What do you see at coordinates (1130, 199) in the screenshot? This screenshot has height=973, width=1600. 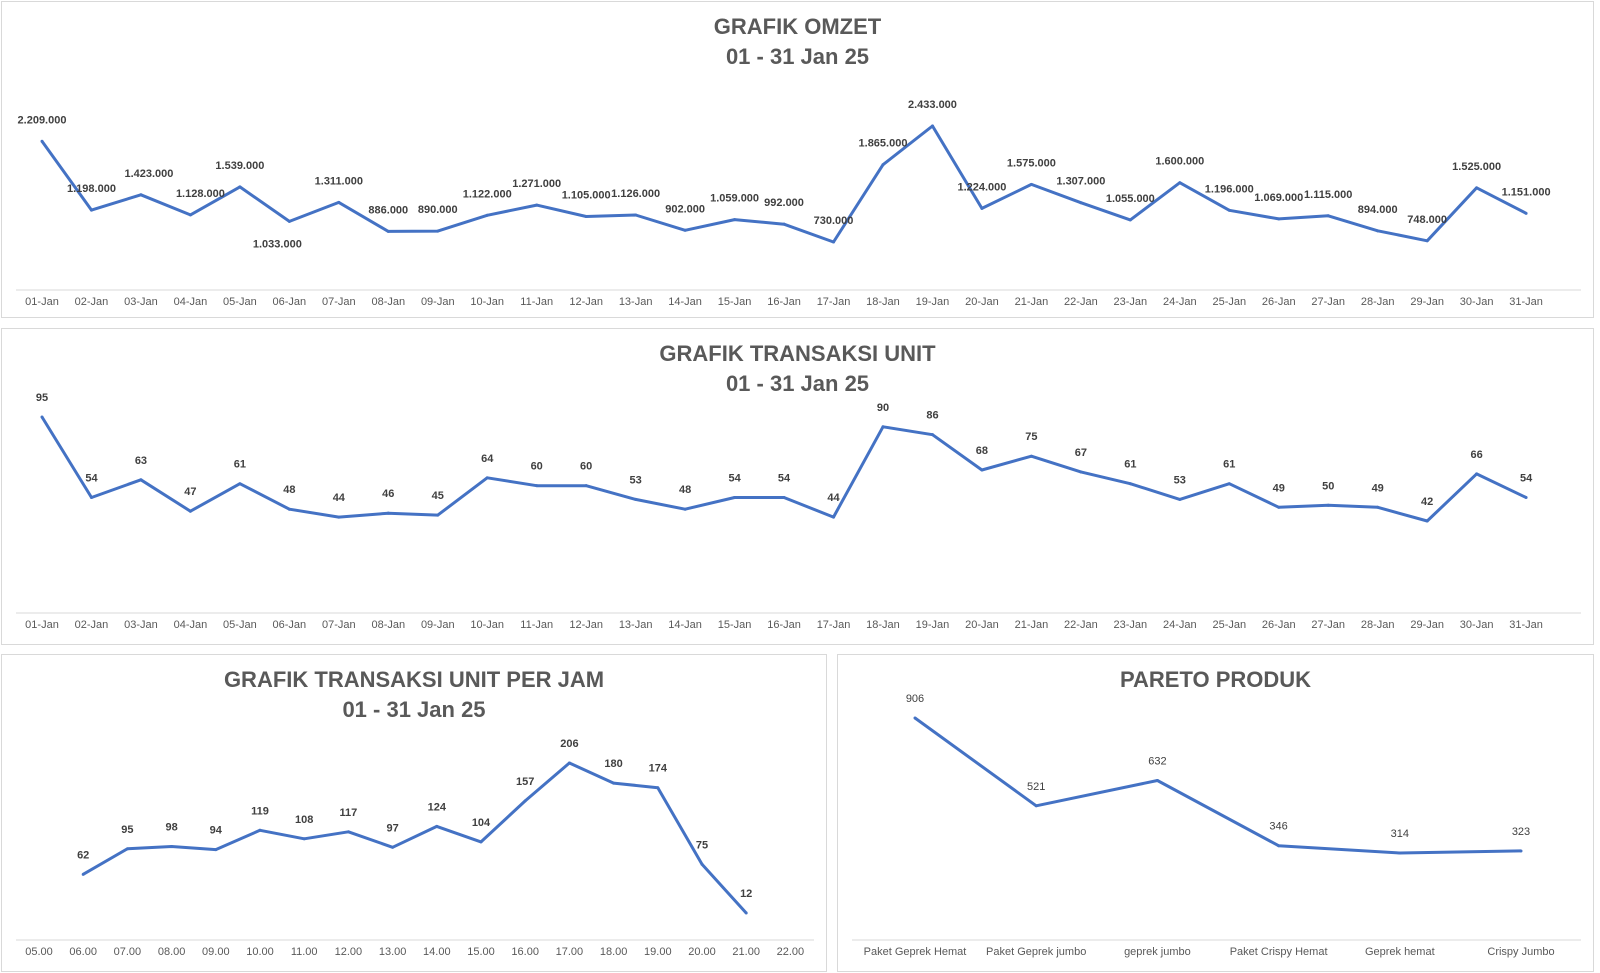 I see `data-label: 1.055.000` at bounding box center [1130, 199].